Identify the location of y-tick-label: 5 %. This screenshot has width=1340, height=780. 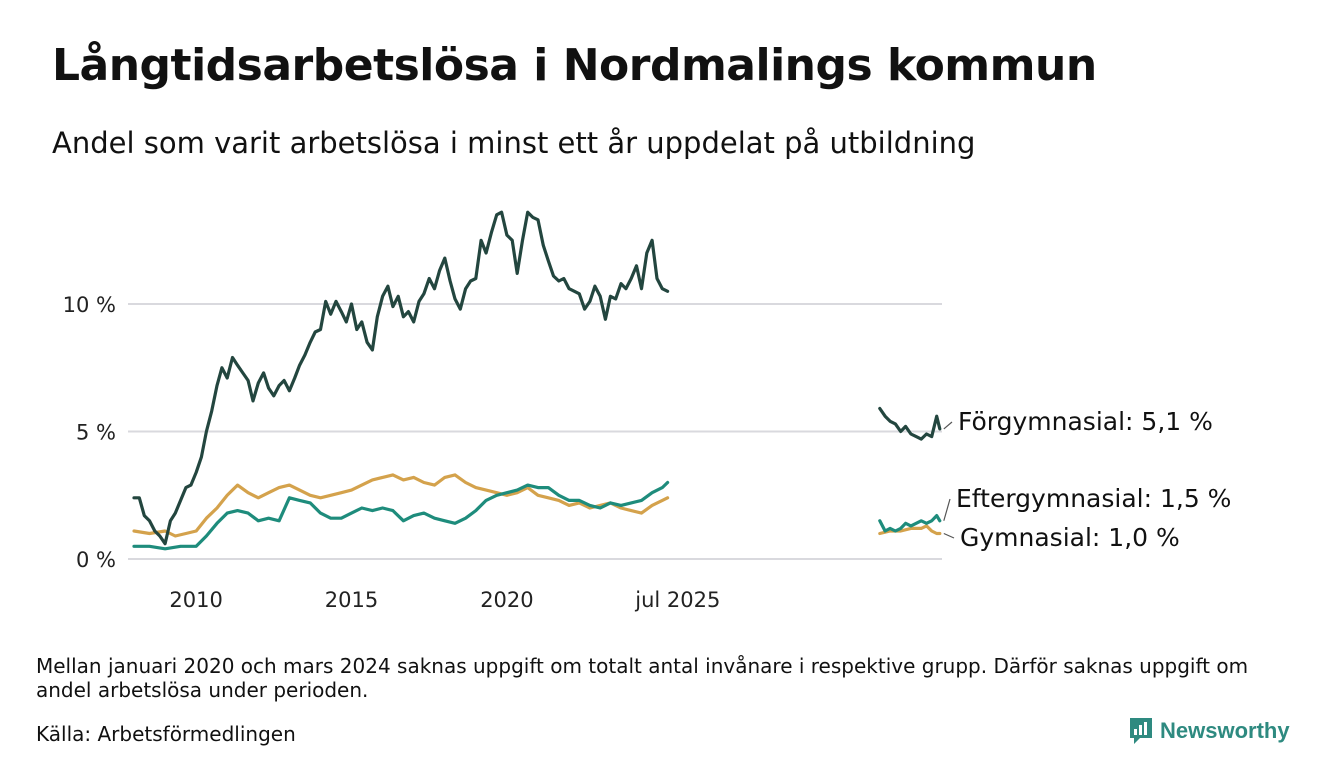
(96, 433).